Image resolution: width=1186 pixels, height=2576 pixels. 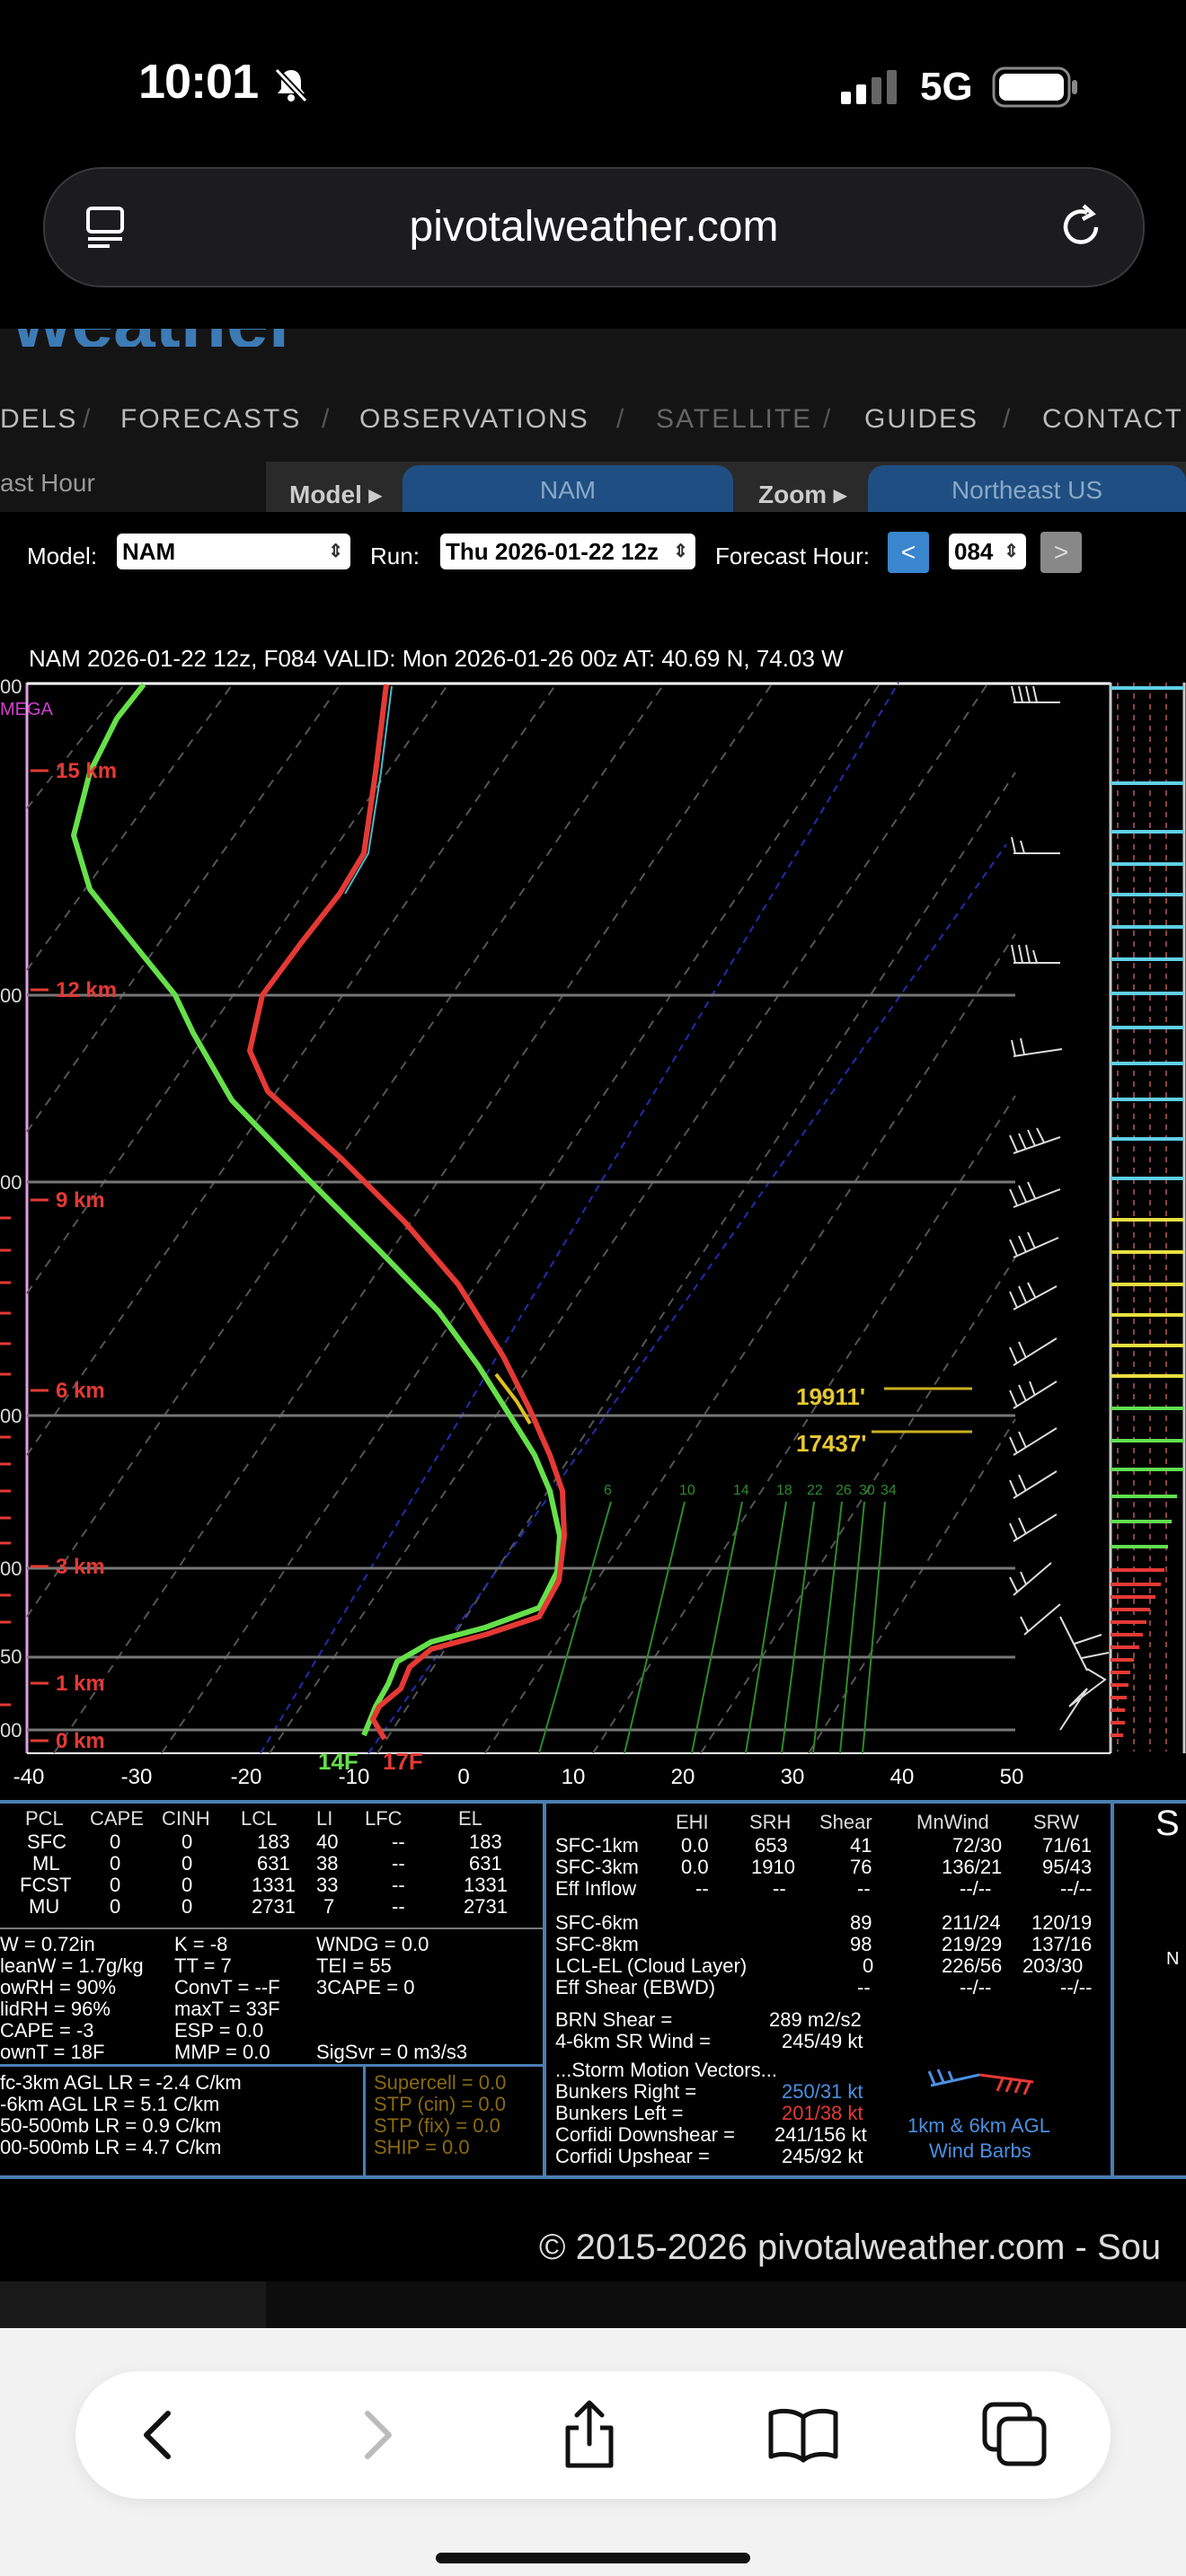 What do you see at coordinates (474, 419) in the screenshot?
I see `nav-observations: OBSERVATIONS` at bounding box center [474, 419].